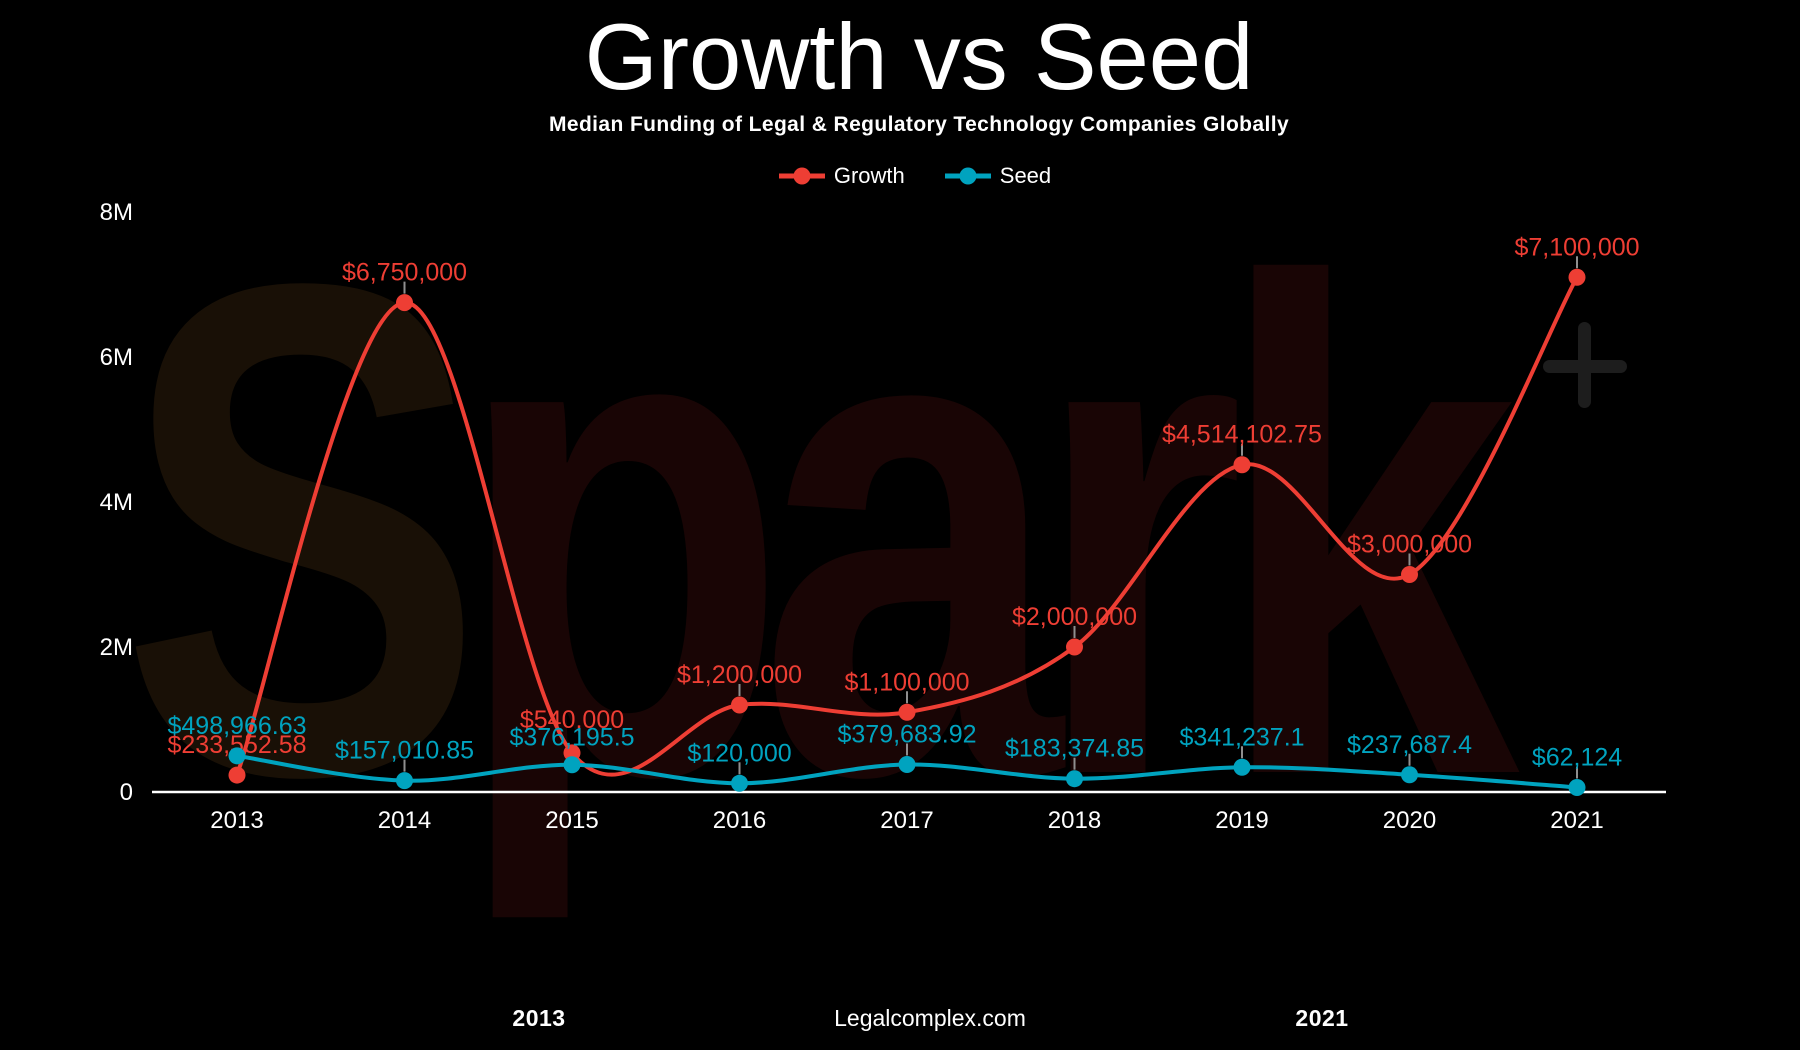 The image size is (1800, 1050). Describe the element at coordinates (739, 705) in the screenshot. I see `data-point-growth-2016` at that location.